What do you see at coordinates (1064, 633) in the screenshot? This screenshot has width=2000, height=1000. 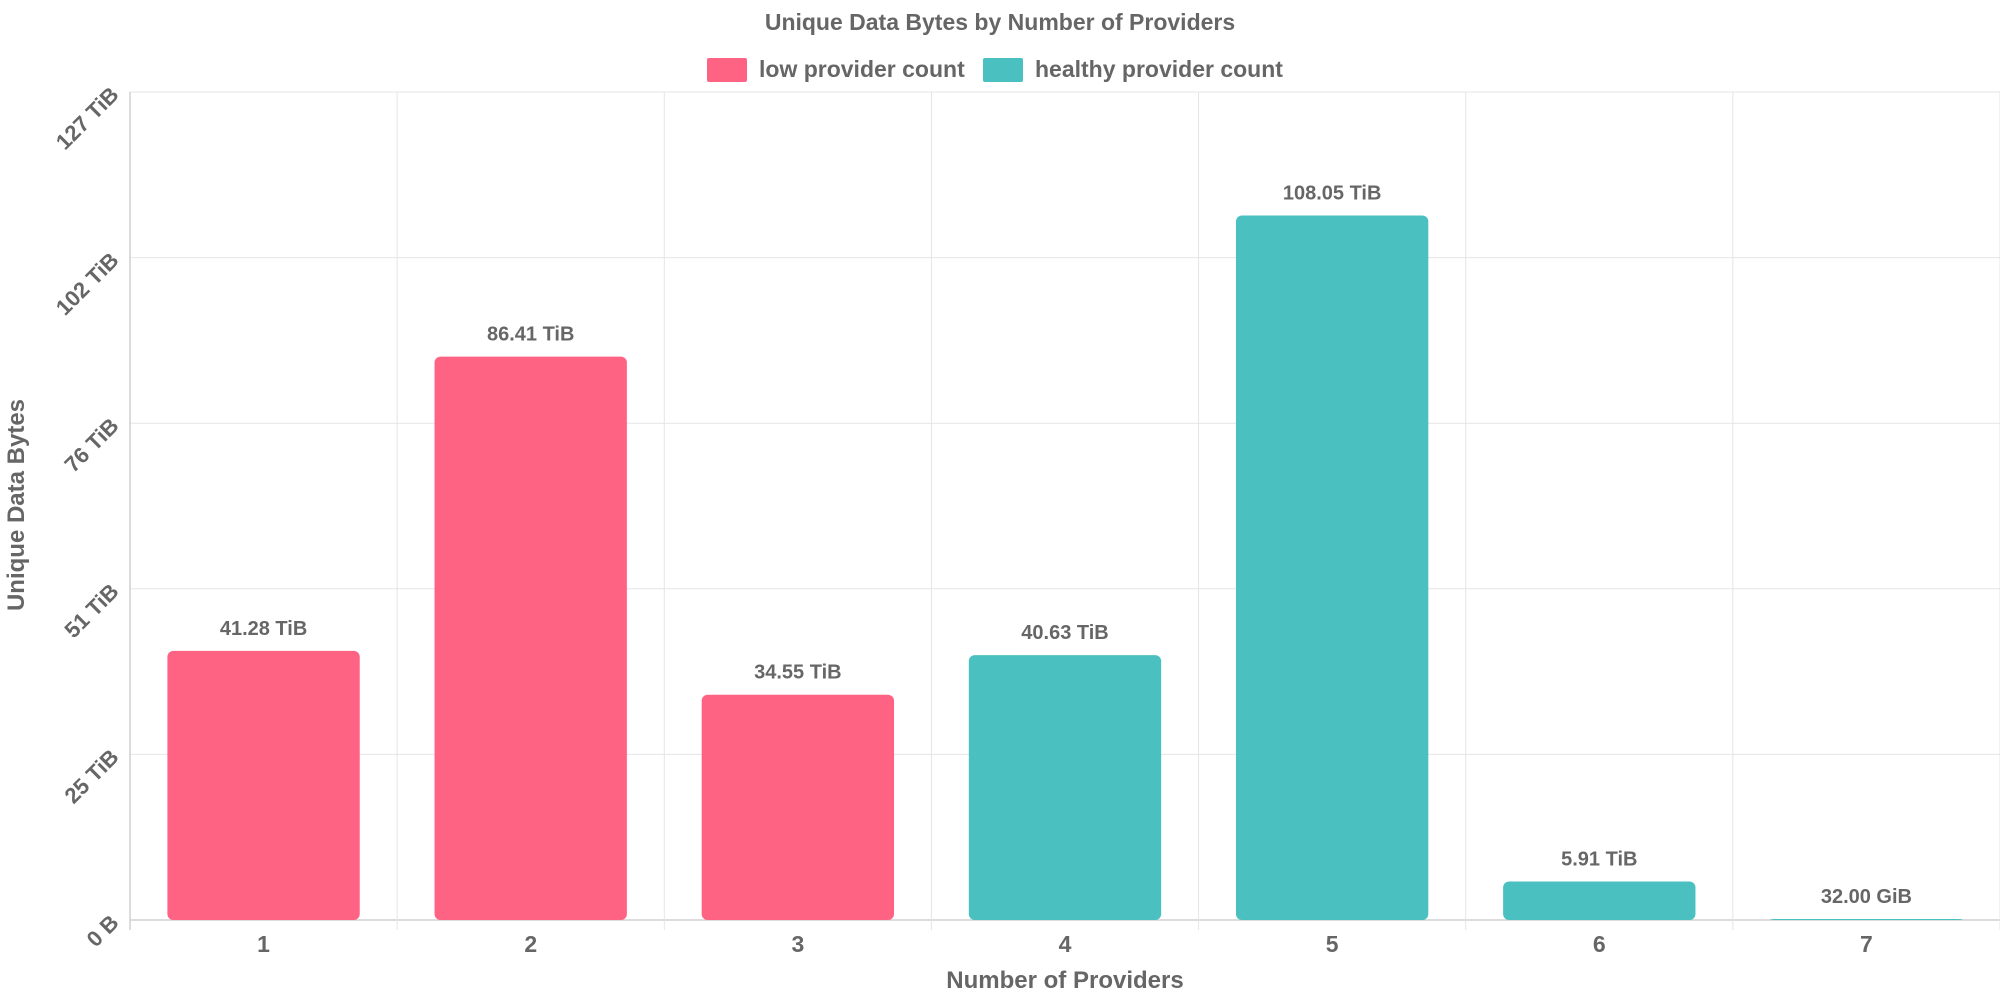 I see `data-label-providers-4: 40.63 TiB` at bounding box center [1064, 633].